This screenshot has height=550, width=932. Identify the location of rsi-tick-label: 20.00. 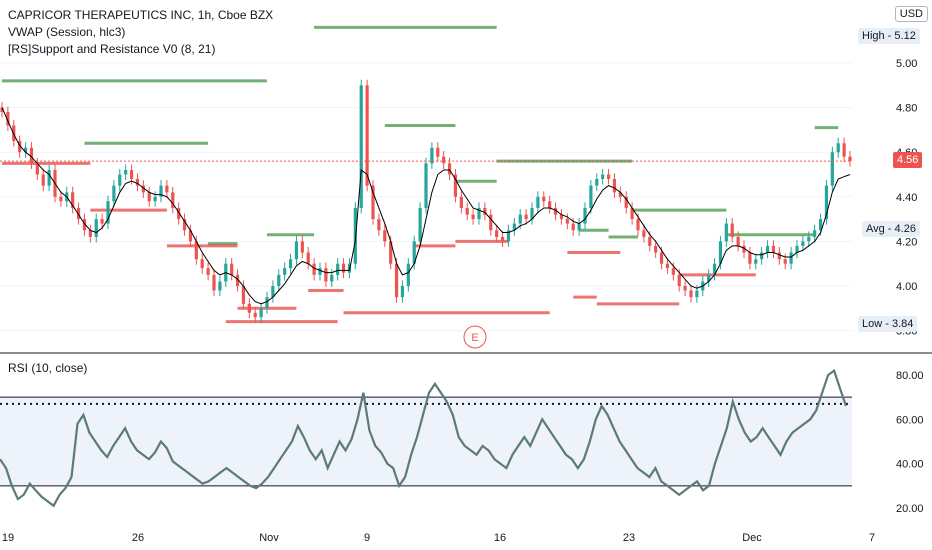
(910, 509).